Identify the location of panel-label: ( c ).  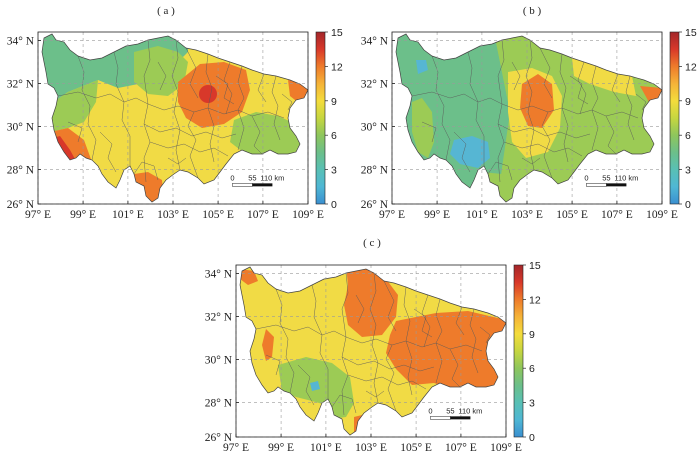
(372, 243).